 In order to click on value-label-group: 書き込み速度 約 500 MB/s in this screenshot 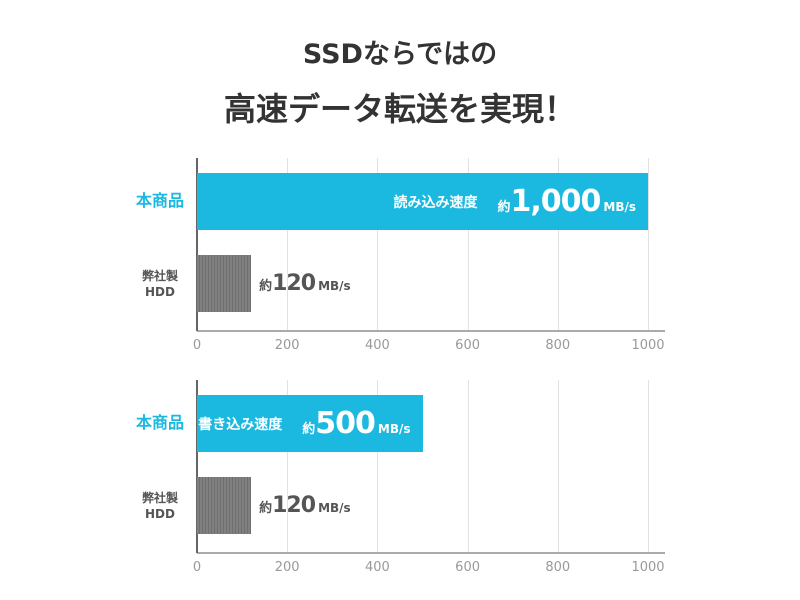, I will do `click(303, 423)`.